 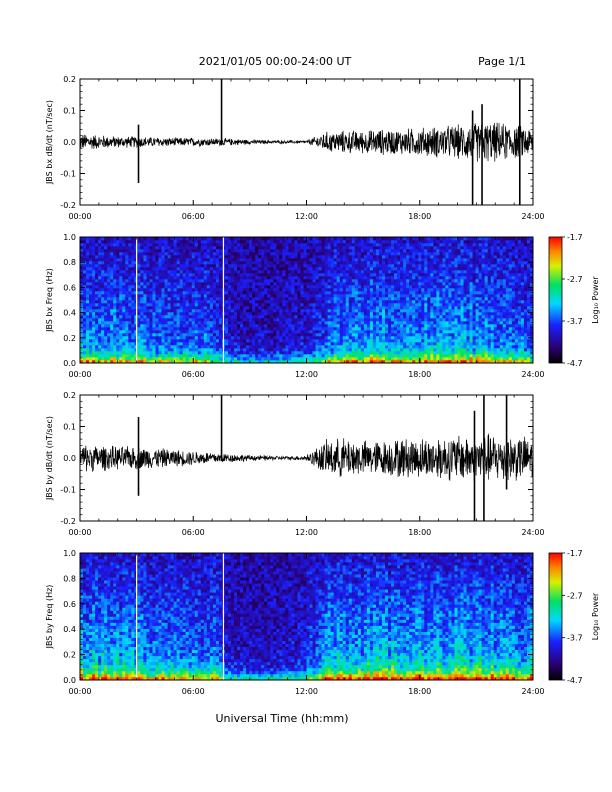 What do you see at coordinates (282, 718) in the screenshot?
I see `x-axis-label: Universal Time (hh:mm)` at bounding box center [282, 718].